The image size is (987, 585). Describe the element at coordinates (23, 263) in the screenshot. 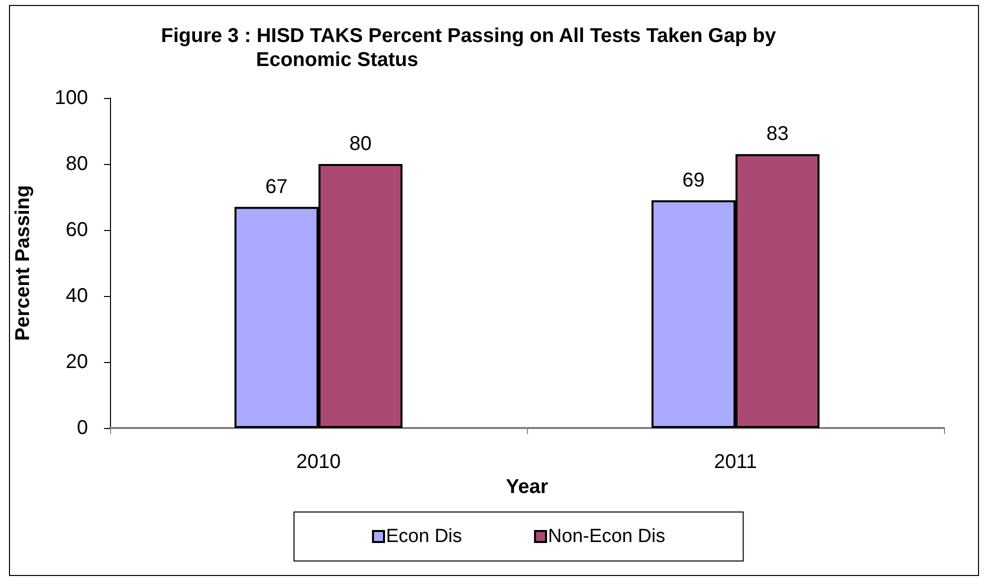

I see `y-axis-title: Percent Passing` at that location.